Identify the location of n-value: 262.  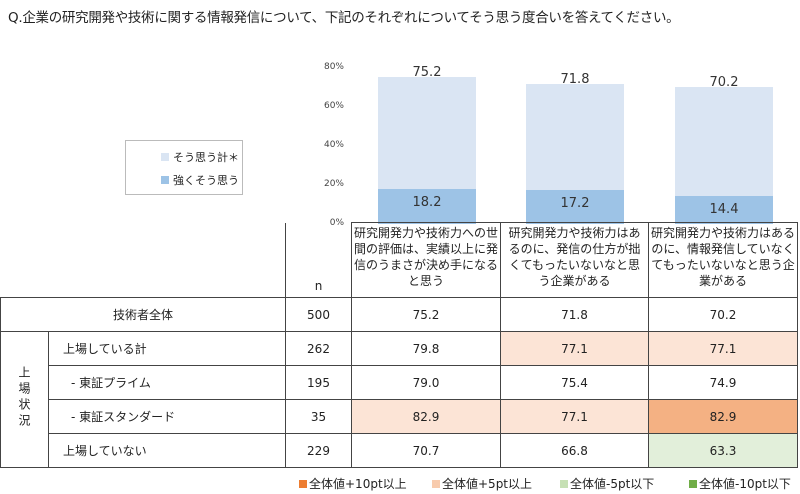
(318, 348).